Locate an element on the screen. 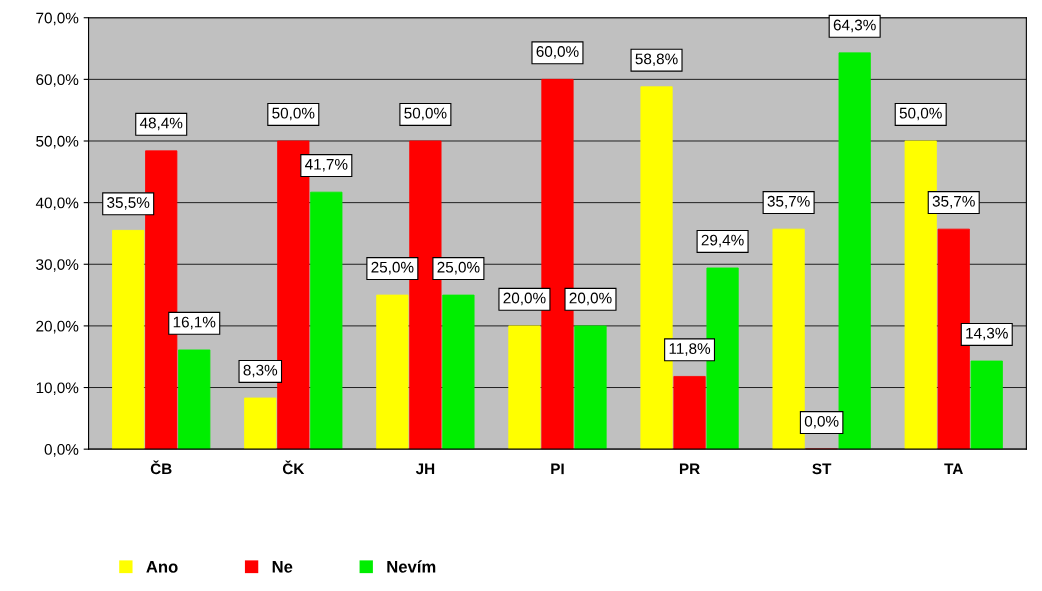  data-label: 16,1% is located at coordinates (194, 323).